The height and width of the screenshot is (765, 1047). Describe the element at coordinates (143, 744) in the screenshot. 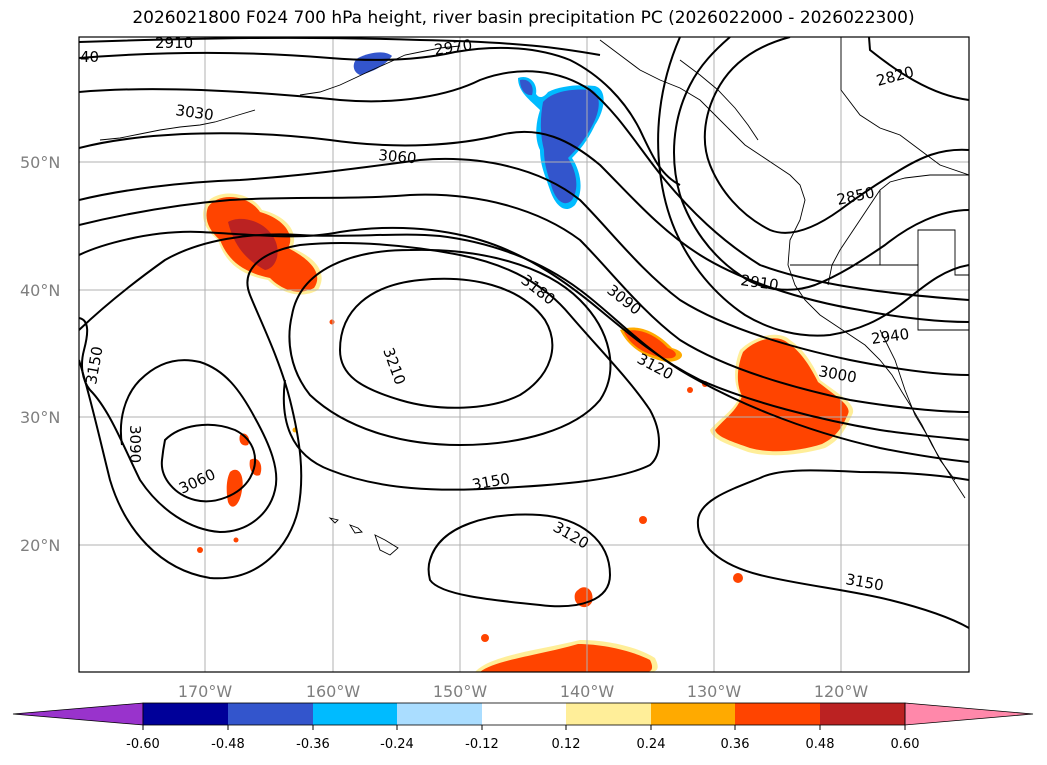

I see `colorbar-tick-label: -0.60` at that location.